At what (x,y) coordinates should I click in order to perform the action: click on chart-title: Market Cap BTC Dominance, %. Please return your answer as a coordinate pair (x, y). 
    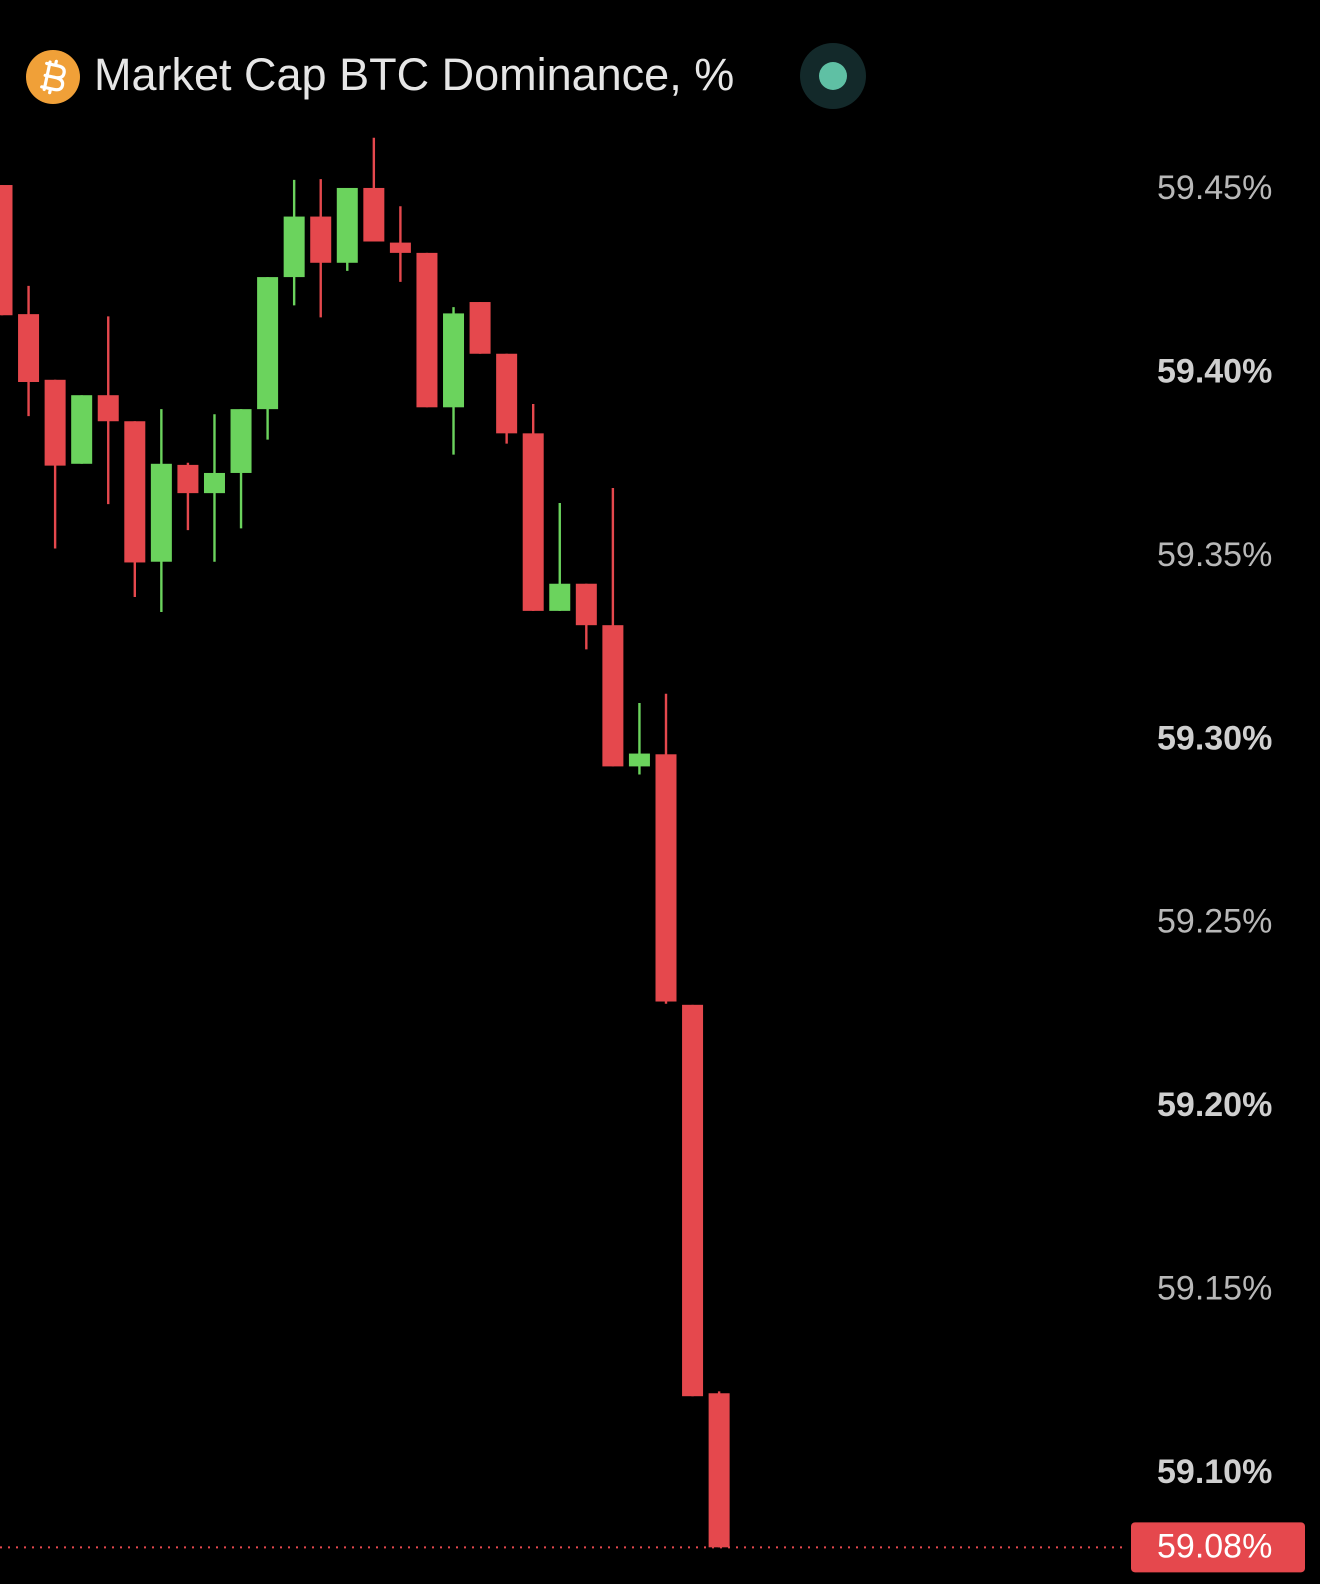
    Looking at the image, I should click on (414, 74).